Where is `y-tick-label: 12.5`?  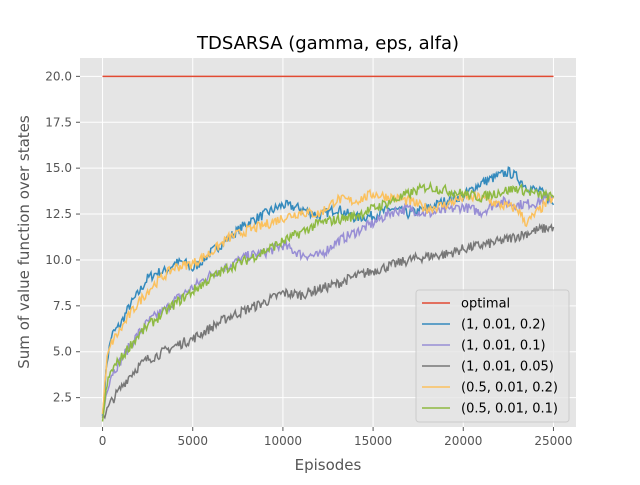
y-tick-label: 12.5 is located at coordinates (58, 214).